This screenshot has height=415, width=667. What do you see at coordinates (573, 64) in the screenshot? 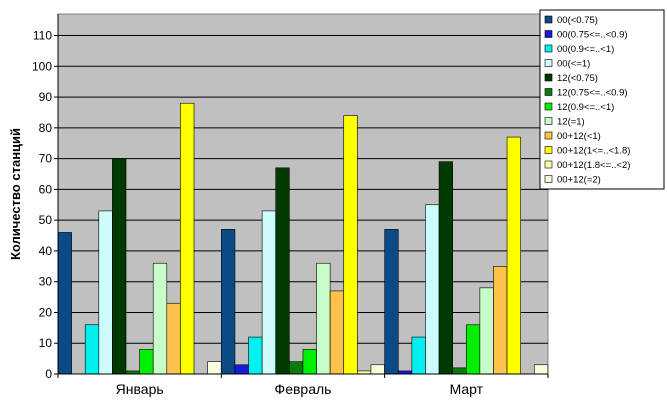
I see `legend-label: 00(<=1)` at bounding box center [573, 64].